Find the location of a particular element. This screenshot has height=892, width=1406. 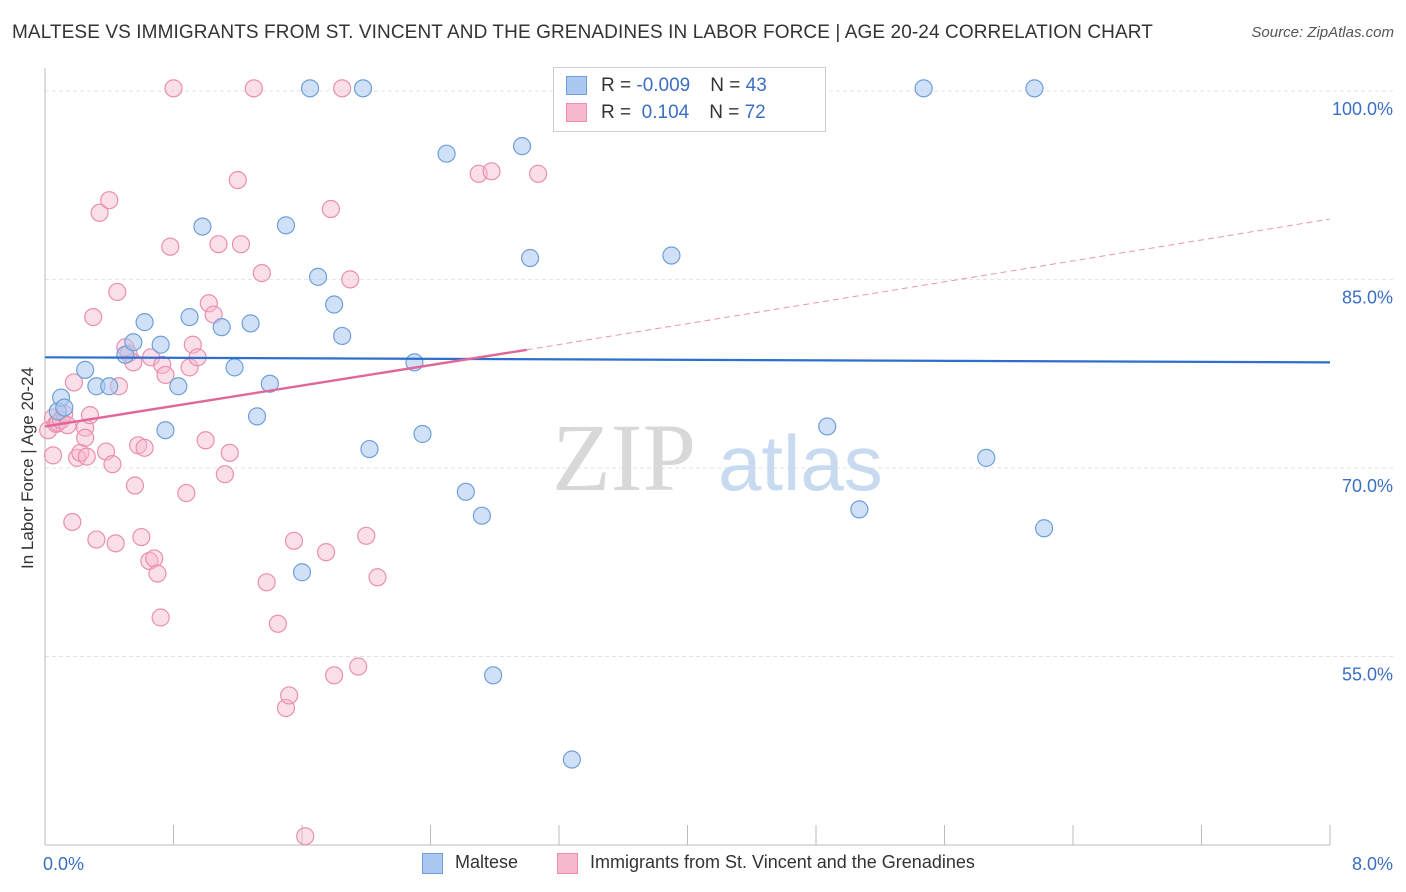

source-name: ZipAtlas.com is located at coordinates (1350, 32).